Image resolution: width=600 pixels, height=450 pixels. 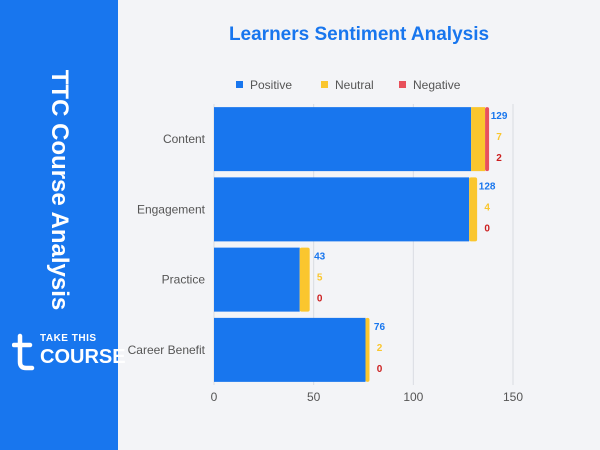 I want to click on logo-line-2: COURSE, so click(x=83, y=357).